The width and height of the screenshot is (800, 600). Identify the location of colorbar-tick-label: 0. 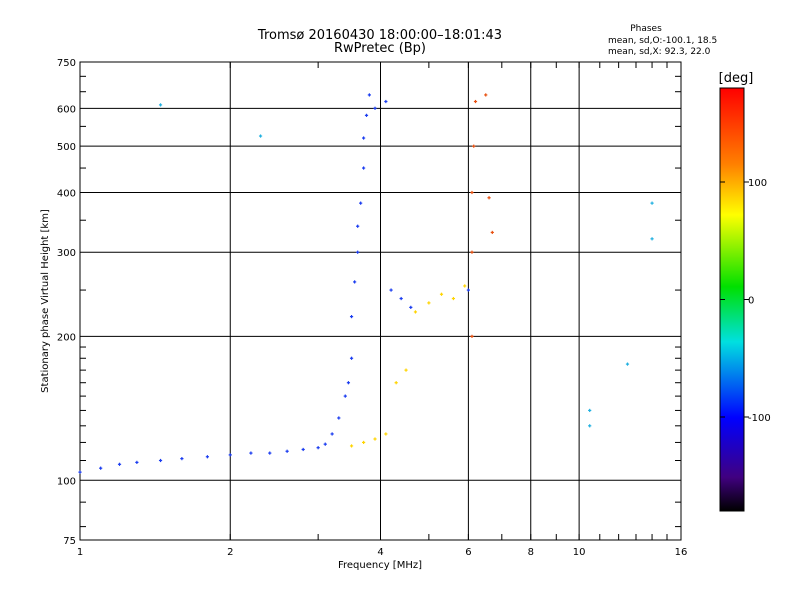
(751, 301).